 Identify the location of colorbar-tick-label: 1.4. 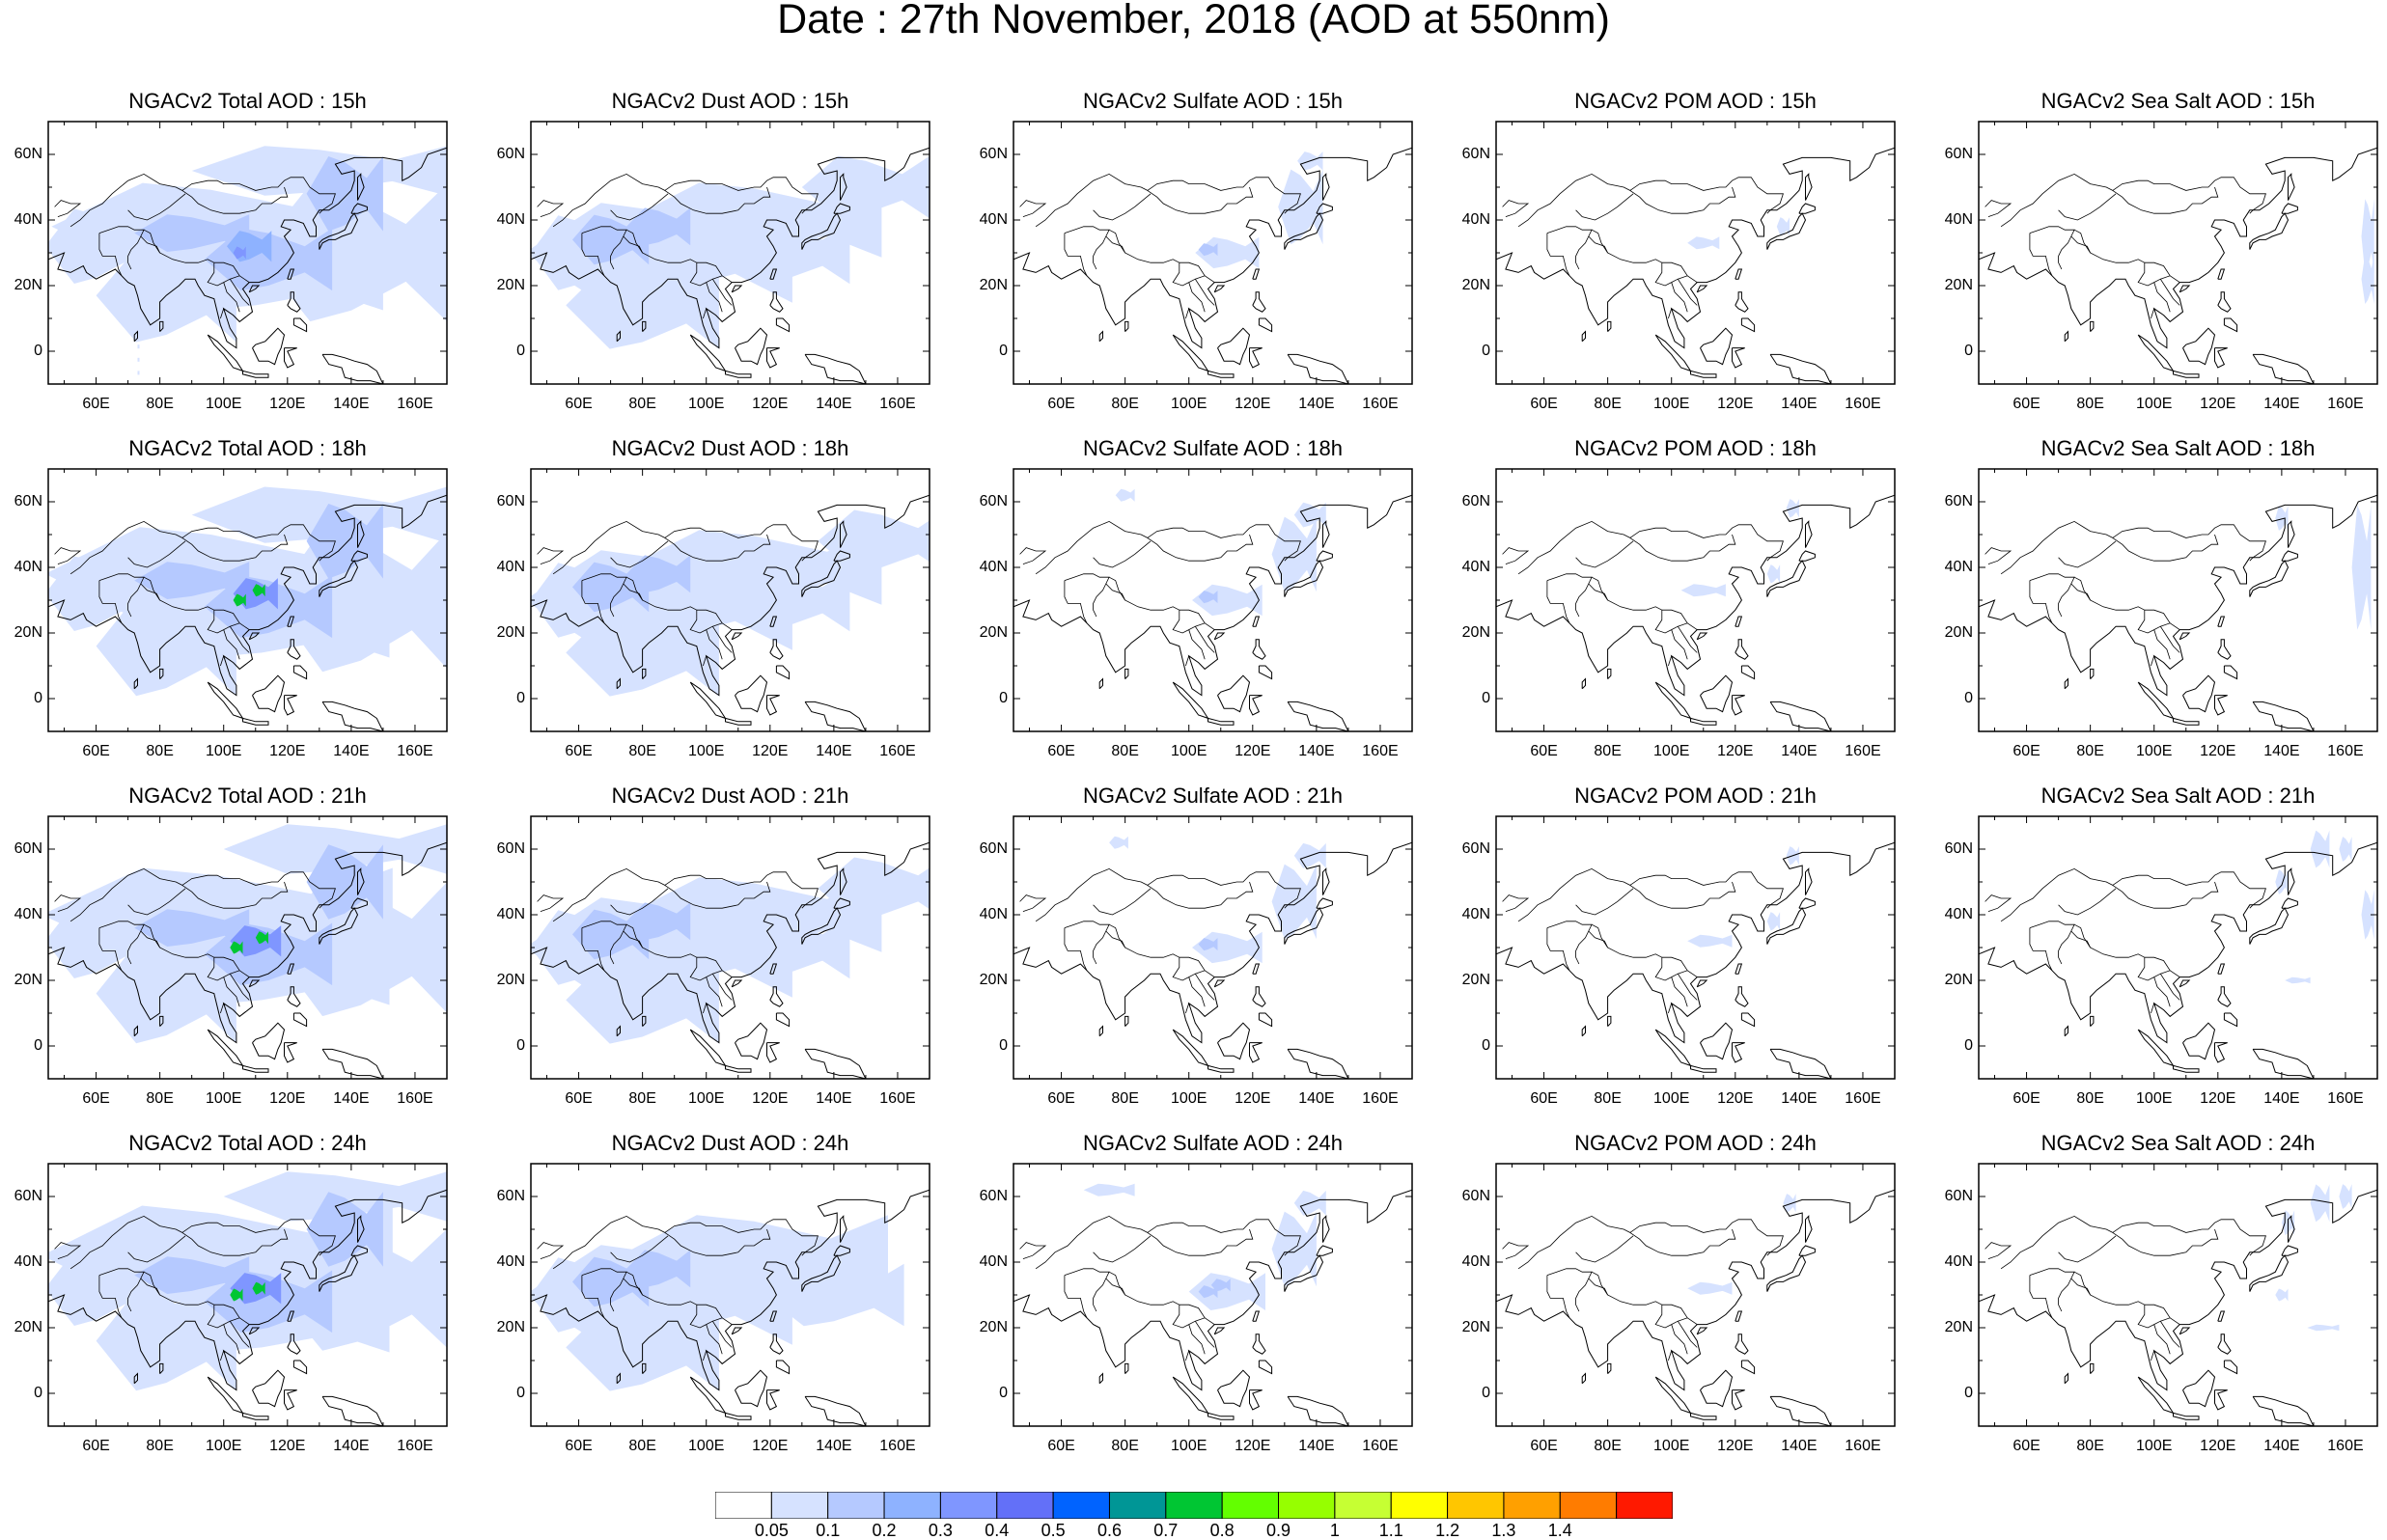
(1559, 1530).